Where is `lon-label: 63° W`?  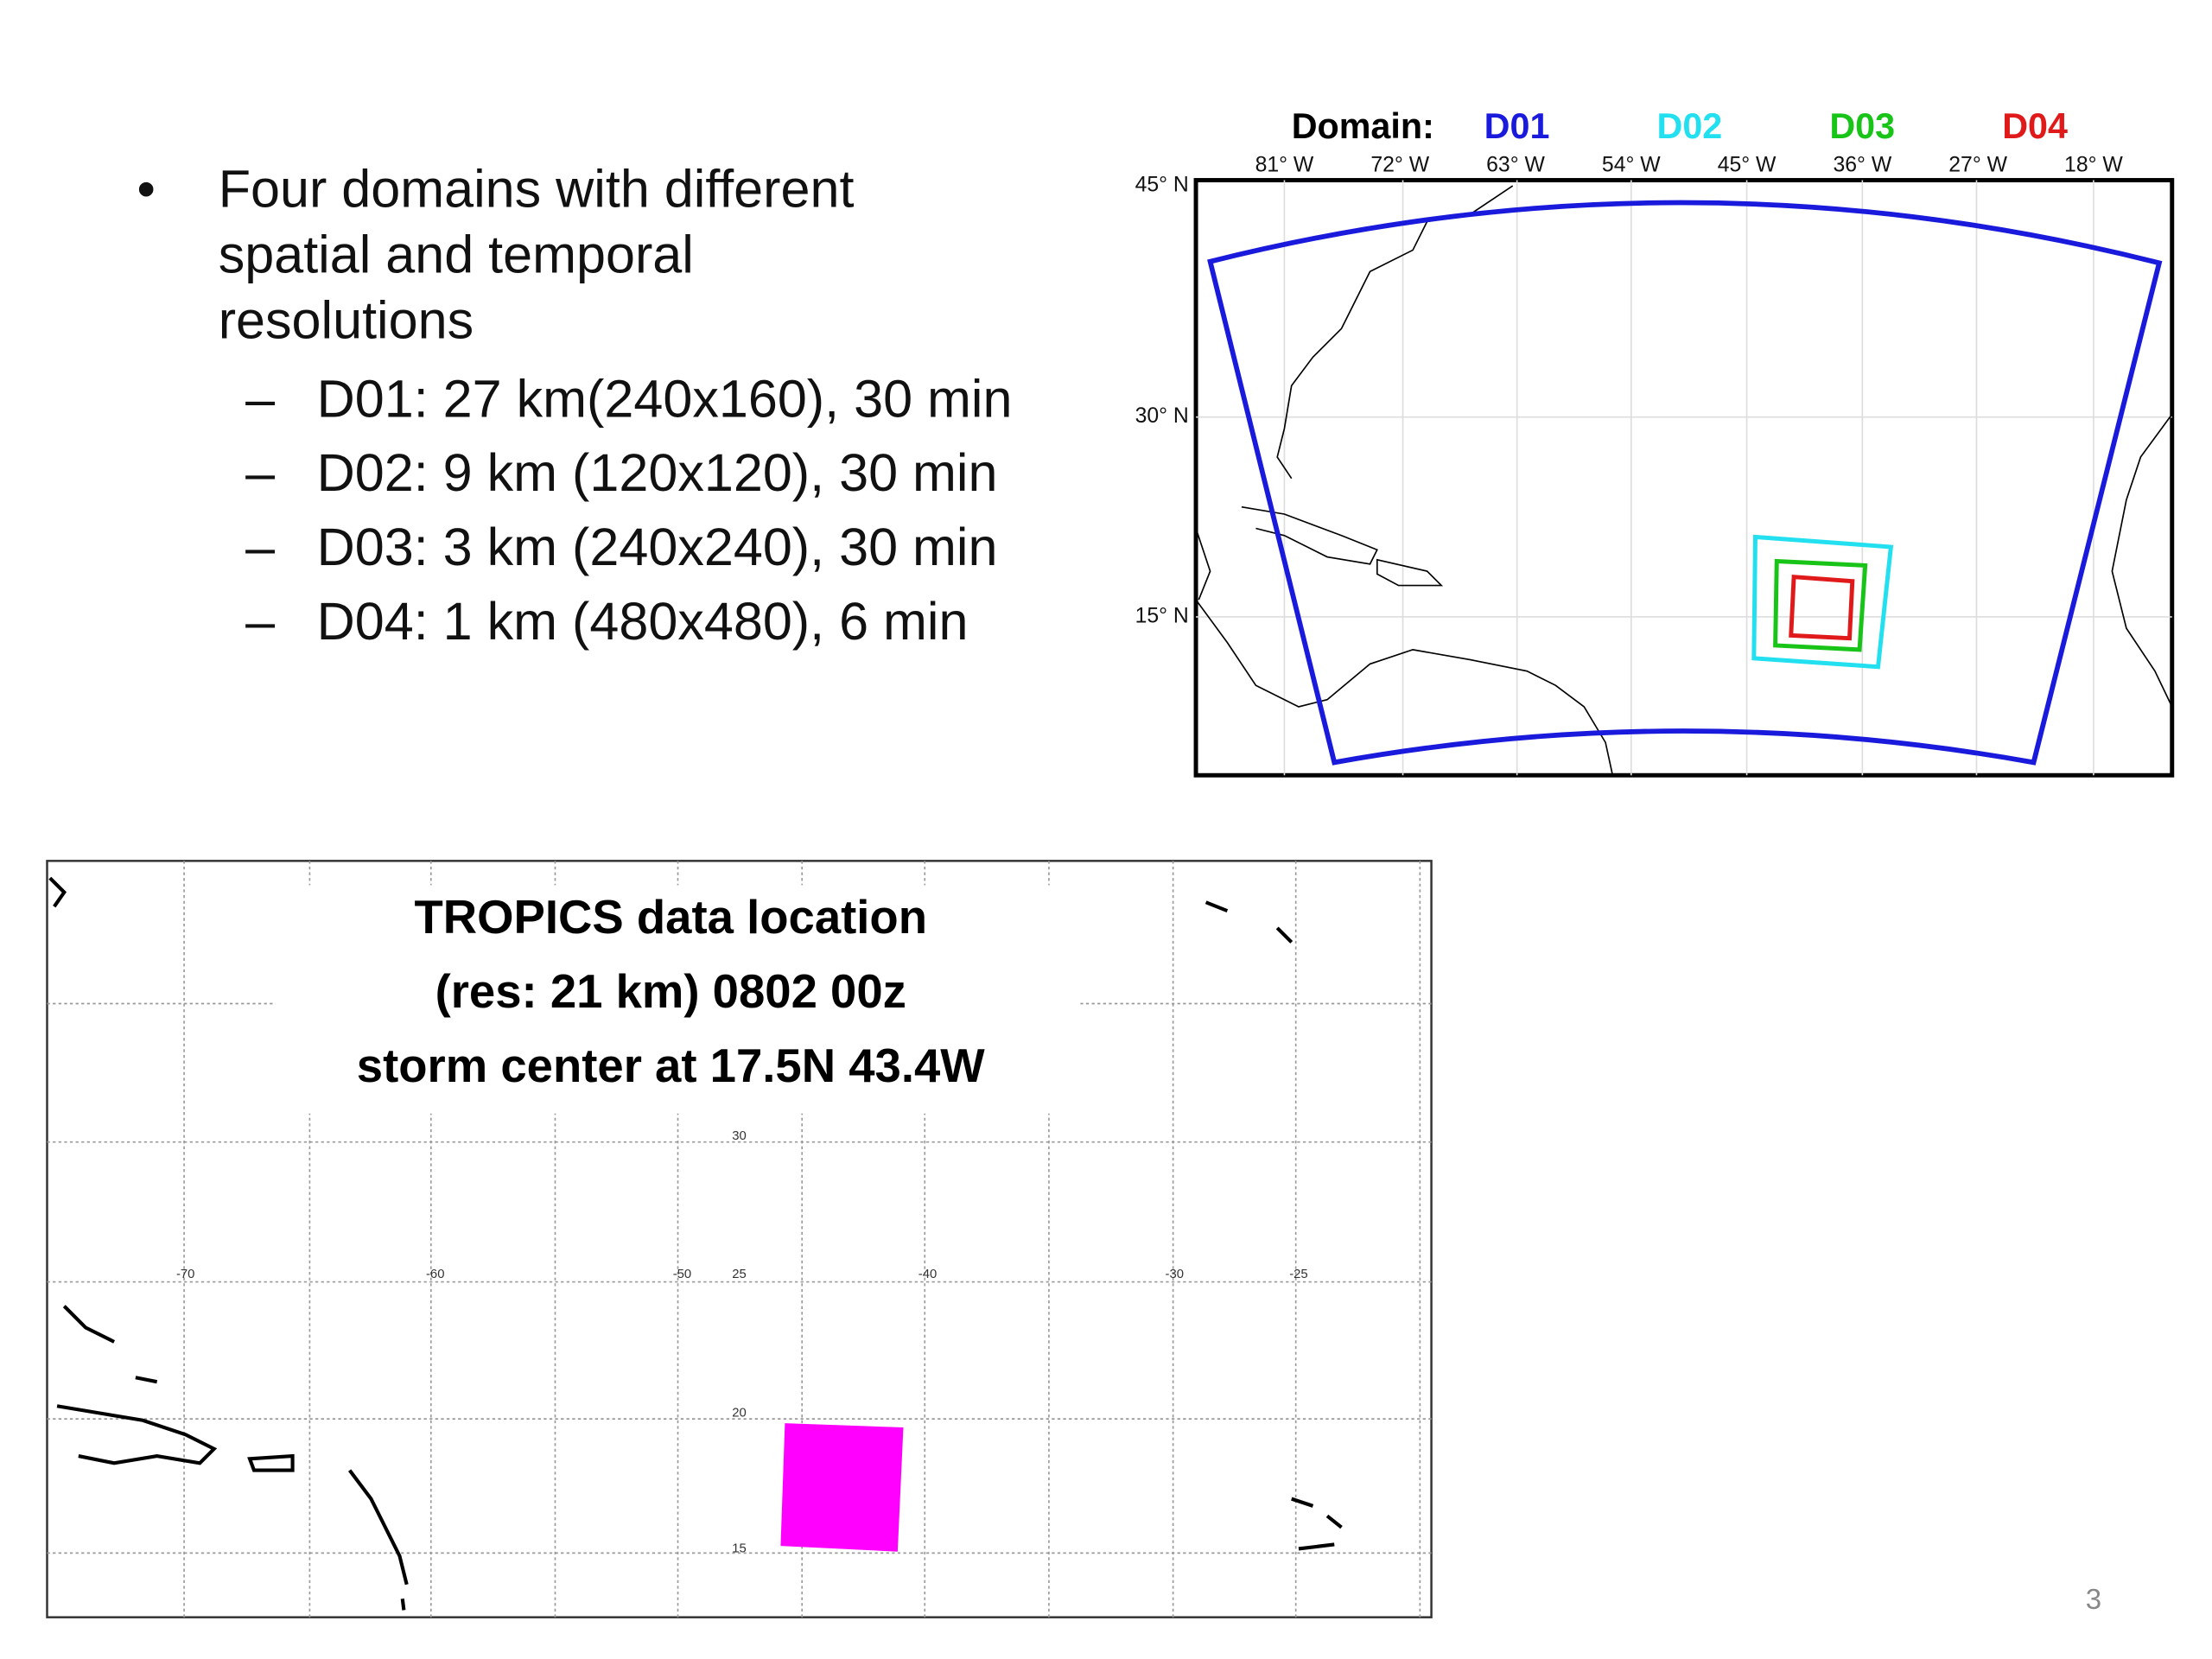
lon-label: 63° W is located at coordinates (1515, 165).